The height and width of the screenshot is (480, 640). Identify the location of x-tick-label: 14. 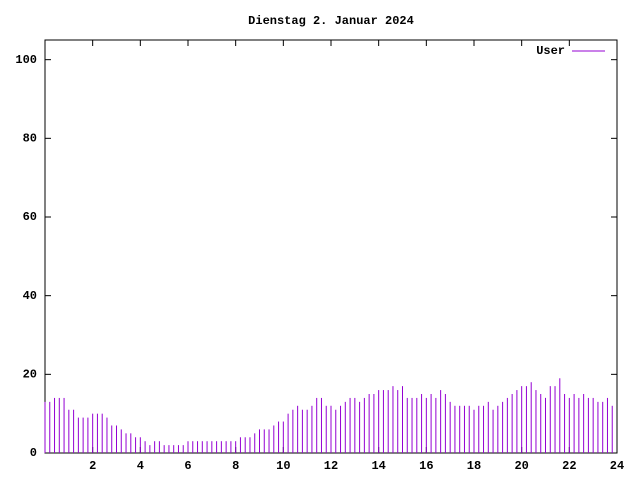
(378, 466).